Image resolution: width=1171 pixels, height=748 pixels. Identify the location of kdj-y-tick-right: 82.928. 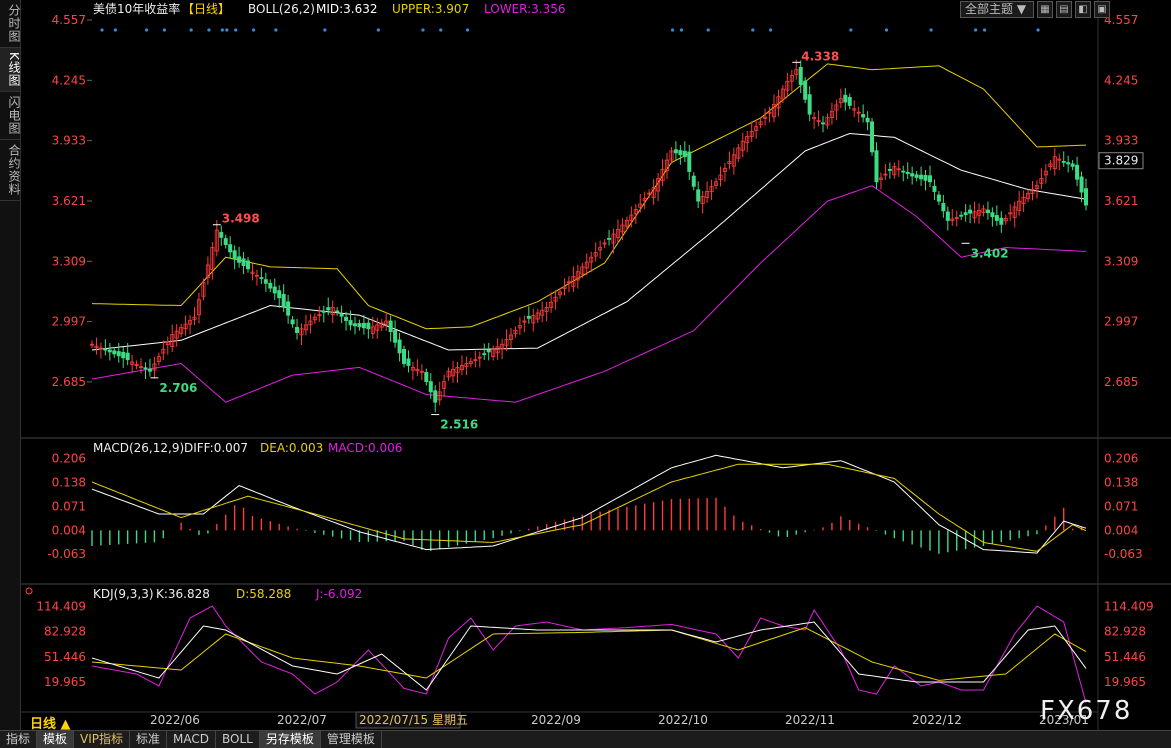
(1125, 632).